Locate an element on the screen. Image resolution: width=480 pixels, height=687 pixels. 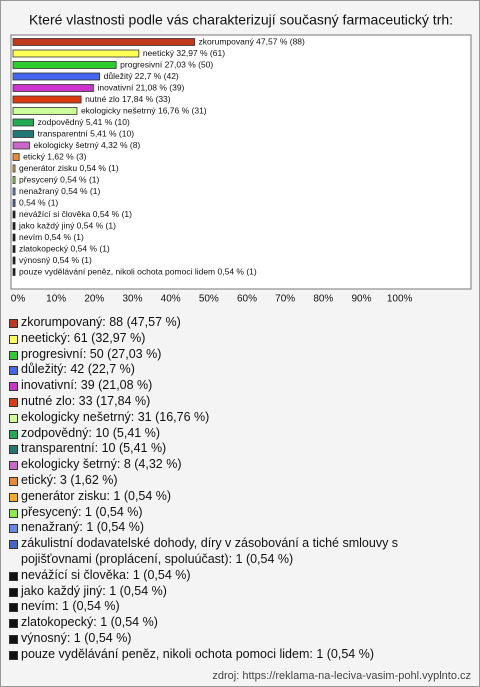
x-tick-label: 30% is located at coordinates (132, 299).